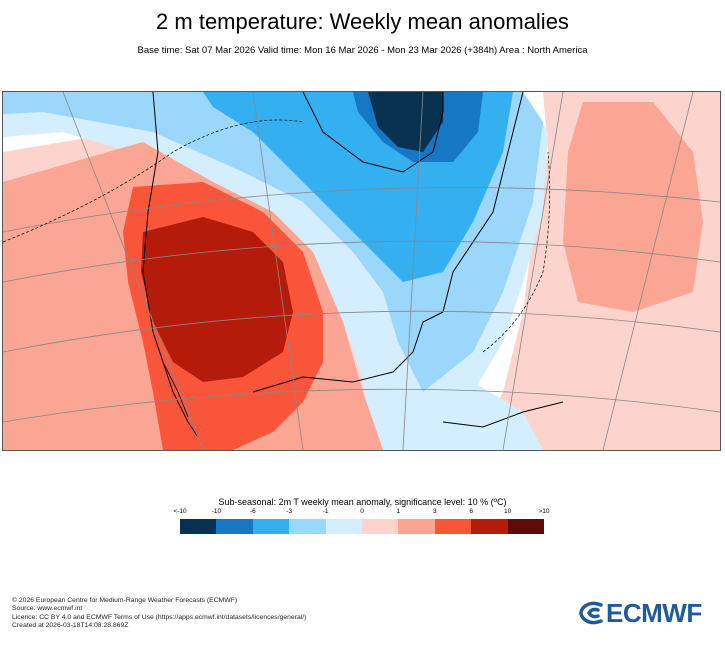 This screenshot has height=651, width=725. Describe the element at coordinates (503, 414) in the screenshot. I see `coastline-caribbean` at that location.